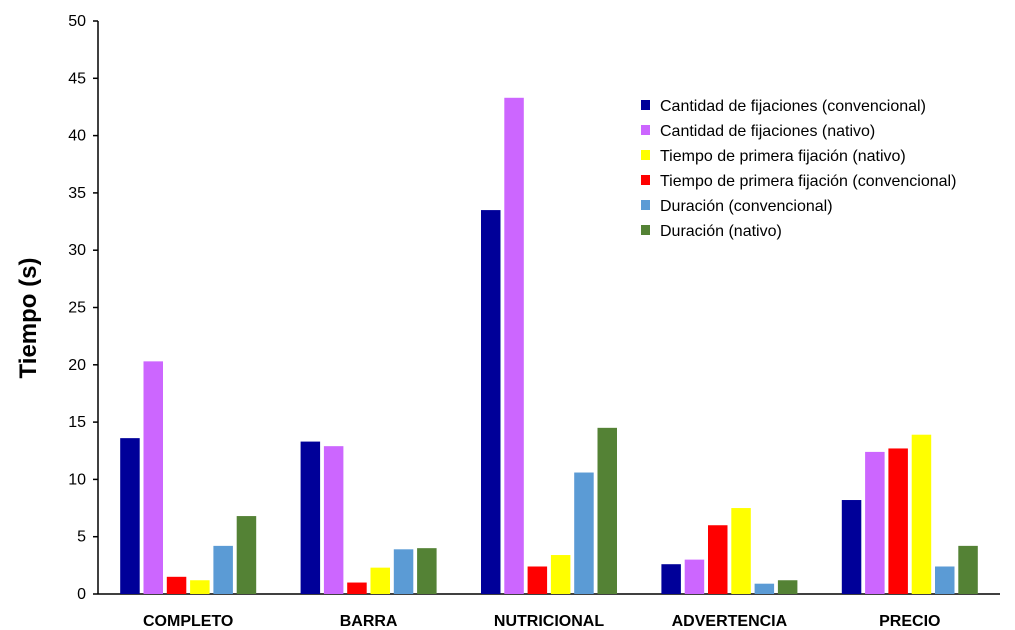  I want to click on y-tick-label: 45, so click(77, 78).